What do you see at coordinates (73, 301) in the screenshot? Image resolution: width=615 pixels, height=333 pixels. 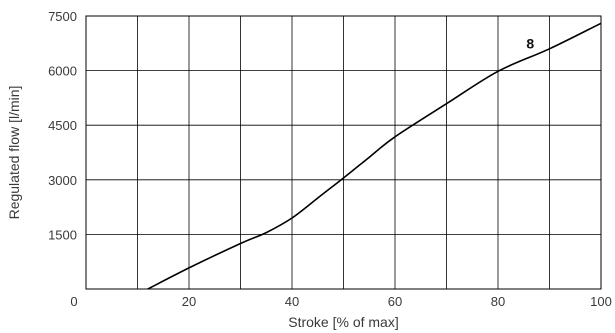 I see `x-tick-label: 0` at bounding box center [73, 301].